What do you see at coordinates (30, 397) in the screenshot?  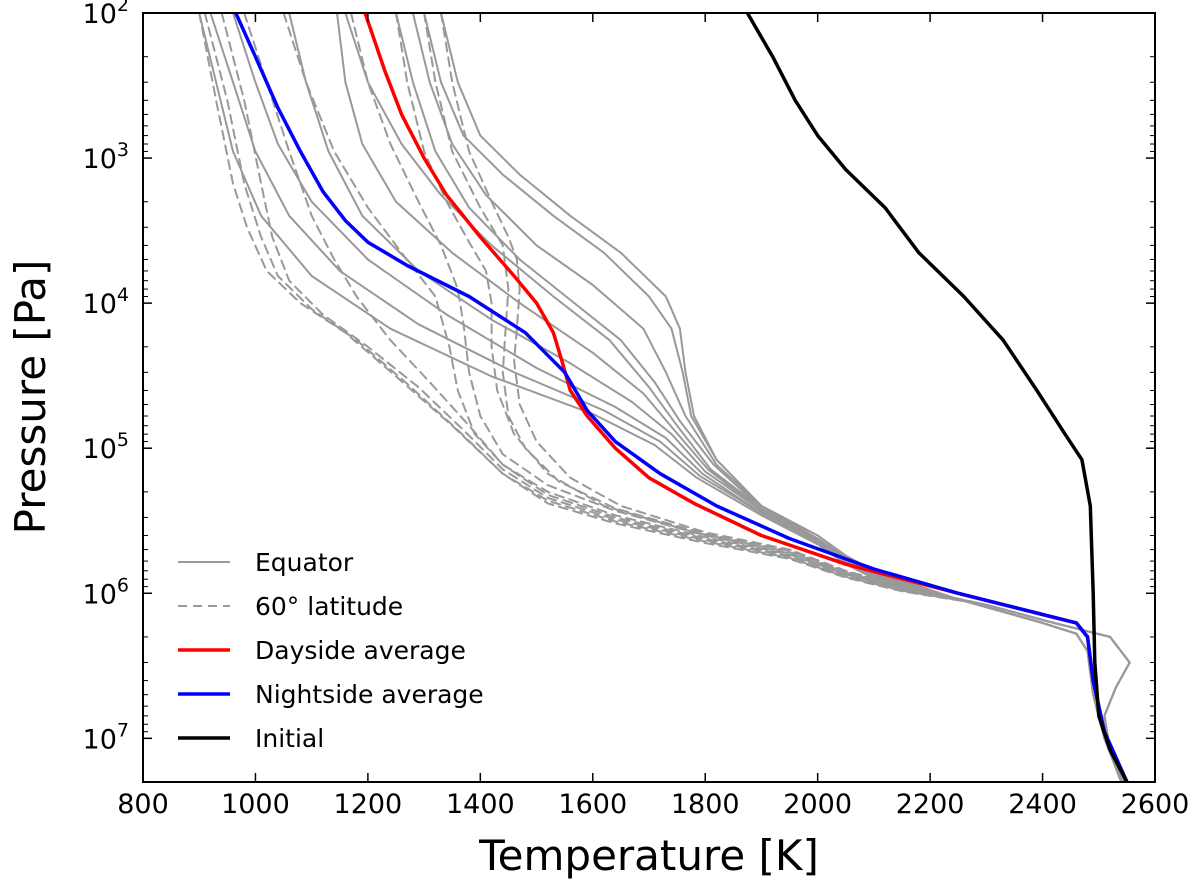 I see `y-axis-label: Pressure [Pa]` at bounding box center [30, 397].